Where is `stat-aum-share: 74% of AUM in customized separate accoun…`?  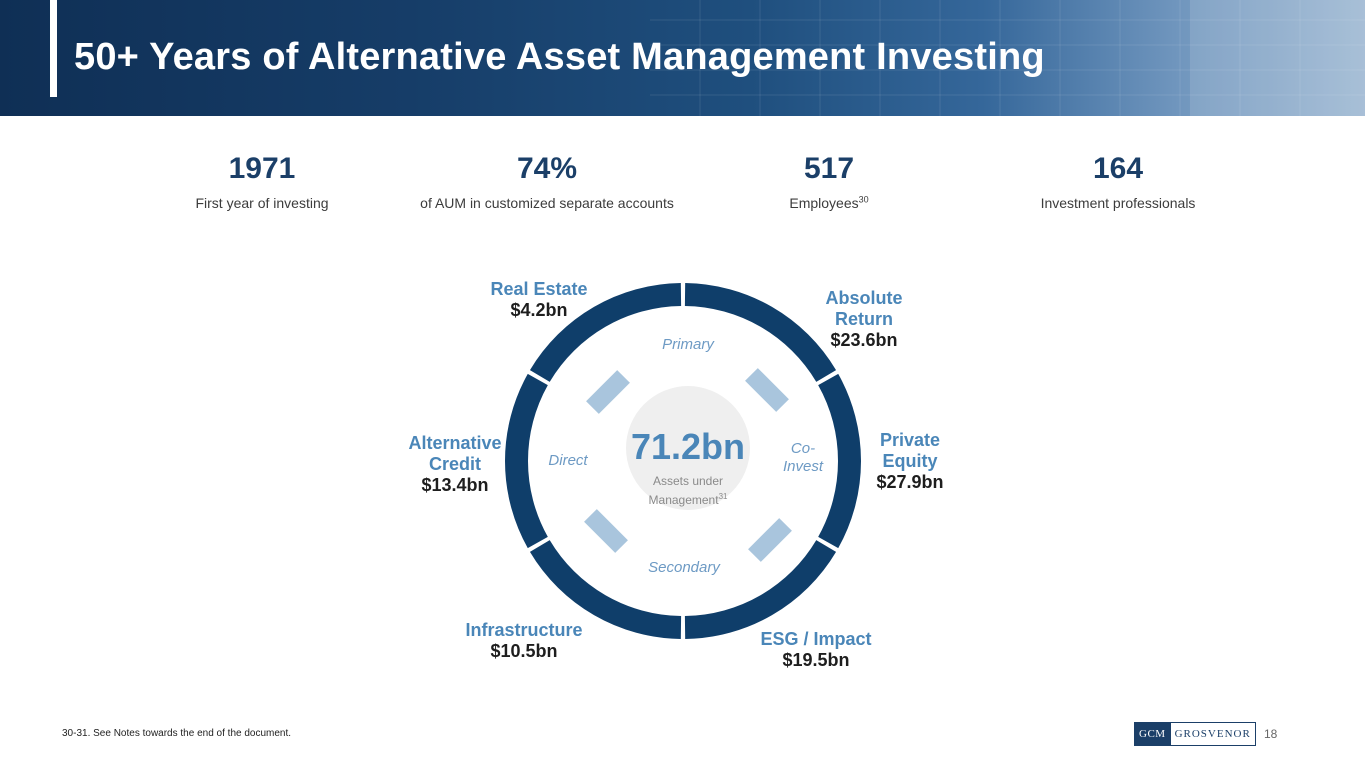 stat-aum-share: 74% of AUM in customized separate accoun… is located at coordinates (547, 182).